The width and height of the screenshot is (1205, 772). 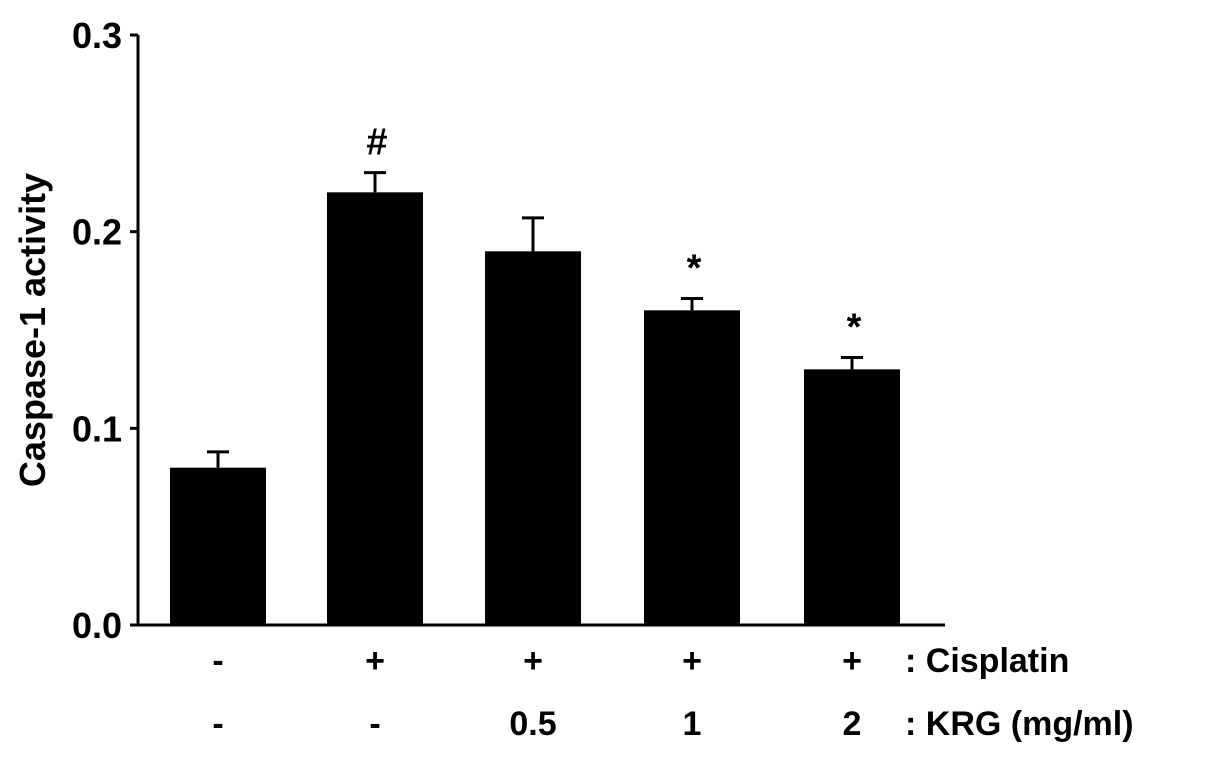 I want to click on y-ticks: 0.0 0.1 0.2 0.3, so click(x=105, y=330).